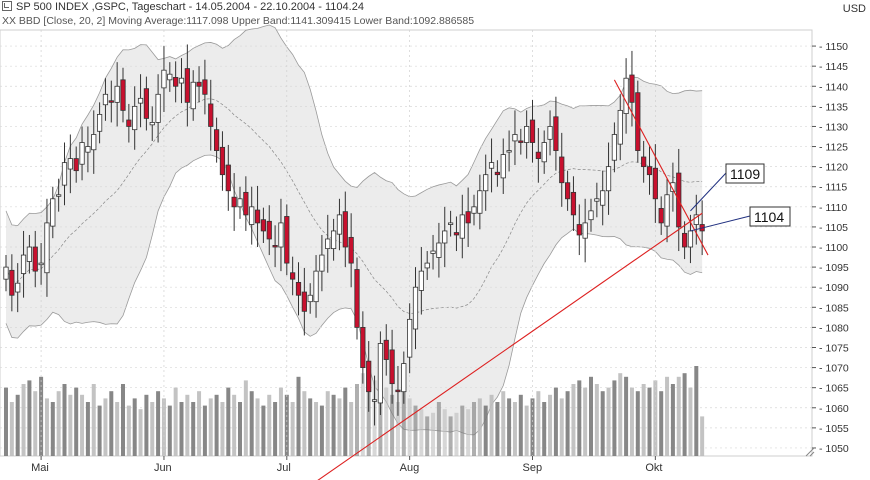 The image size is (870, 480). I want to click on callout-label-1109: 1109, so click(745, 174).